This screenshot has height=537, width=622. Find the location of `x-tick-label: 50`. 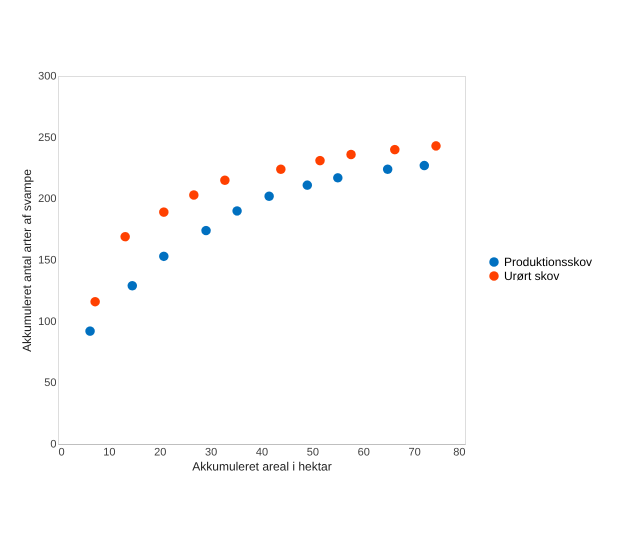

x-tick-label: 50 is located at coordinates (312, 452).